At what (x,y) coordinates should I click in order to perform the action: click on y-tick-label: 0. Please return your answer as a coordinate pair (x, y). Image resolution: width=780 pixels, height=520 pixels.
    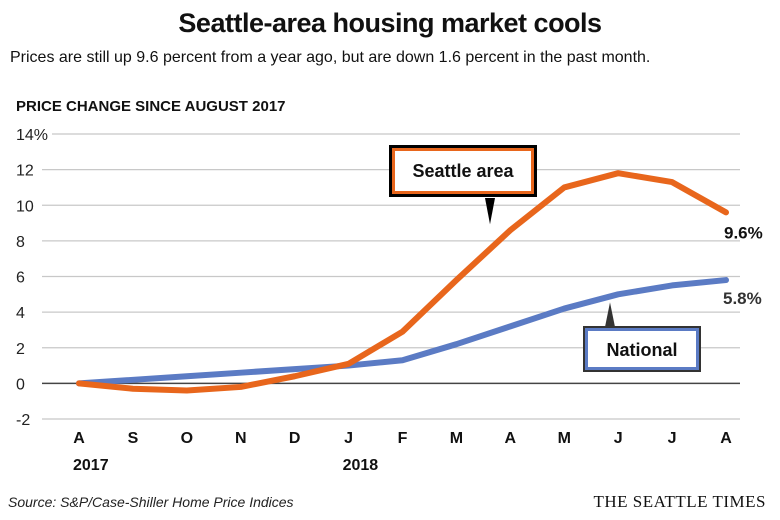
    Looking at the image, I should click on (20, 384).